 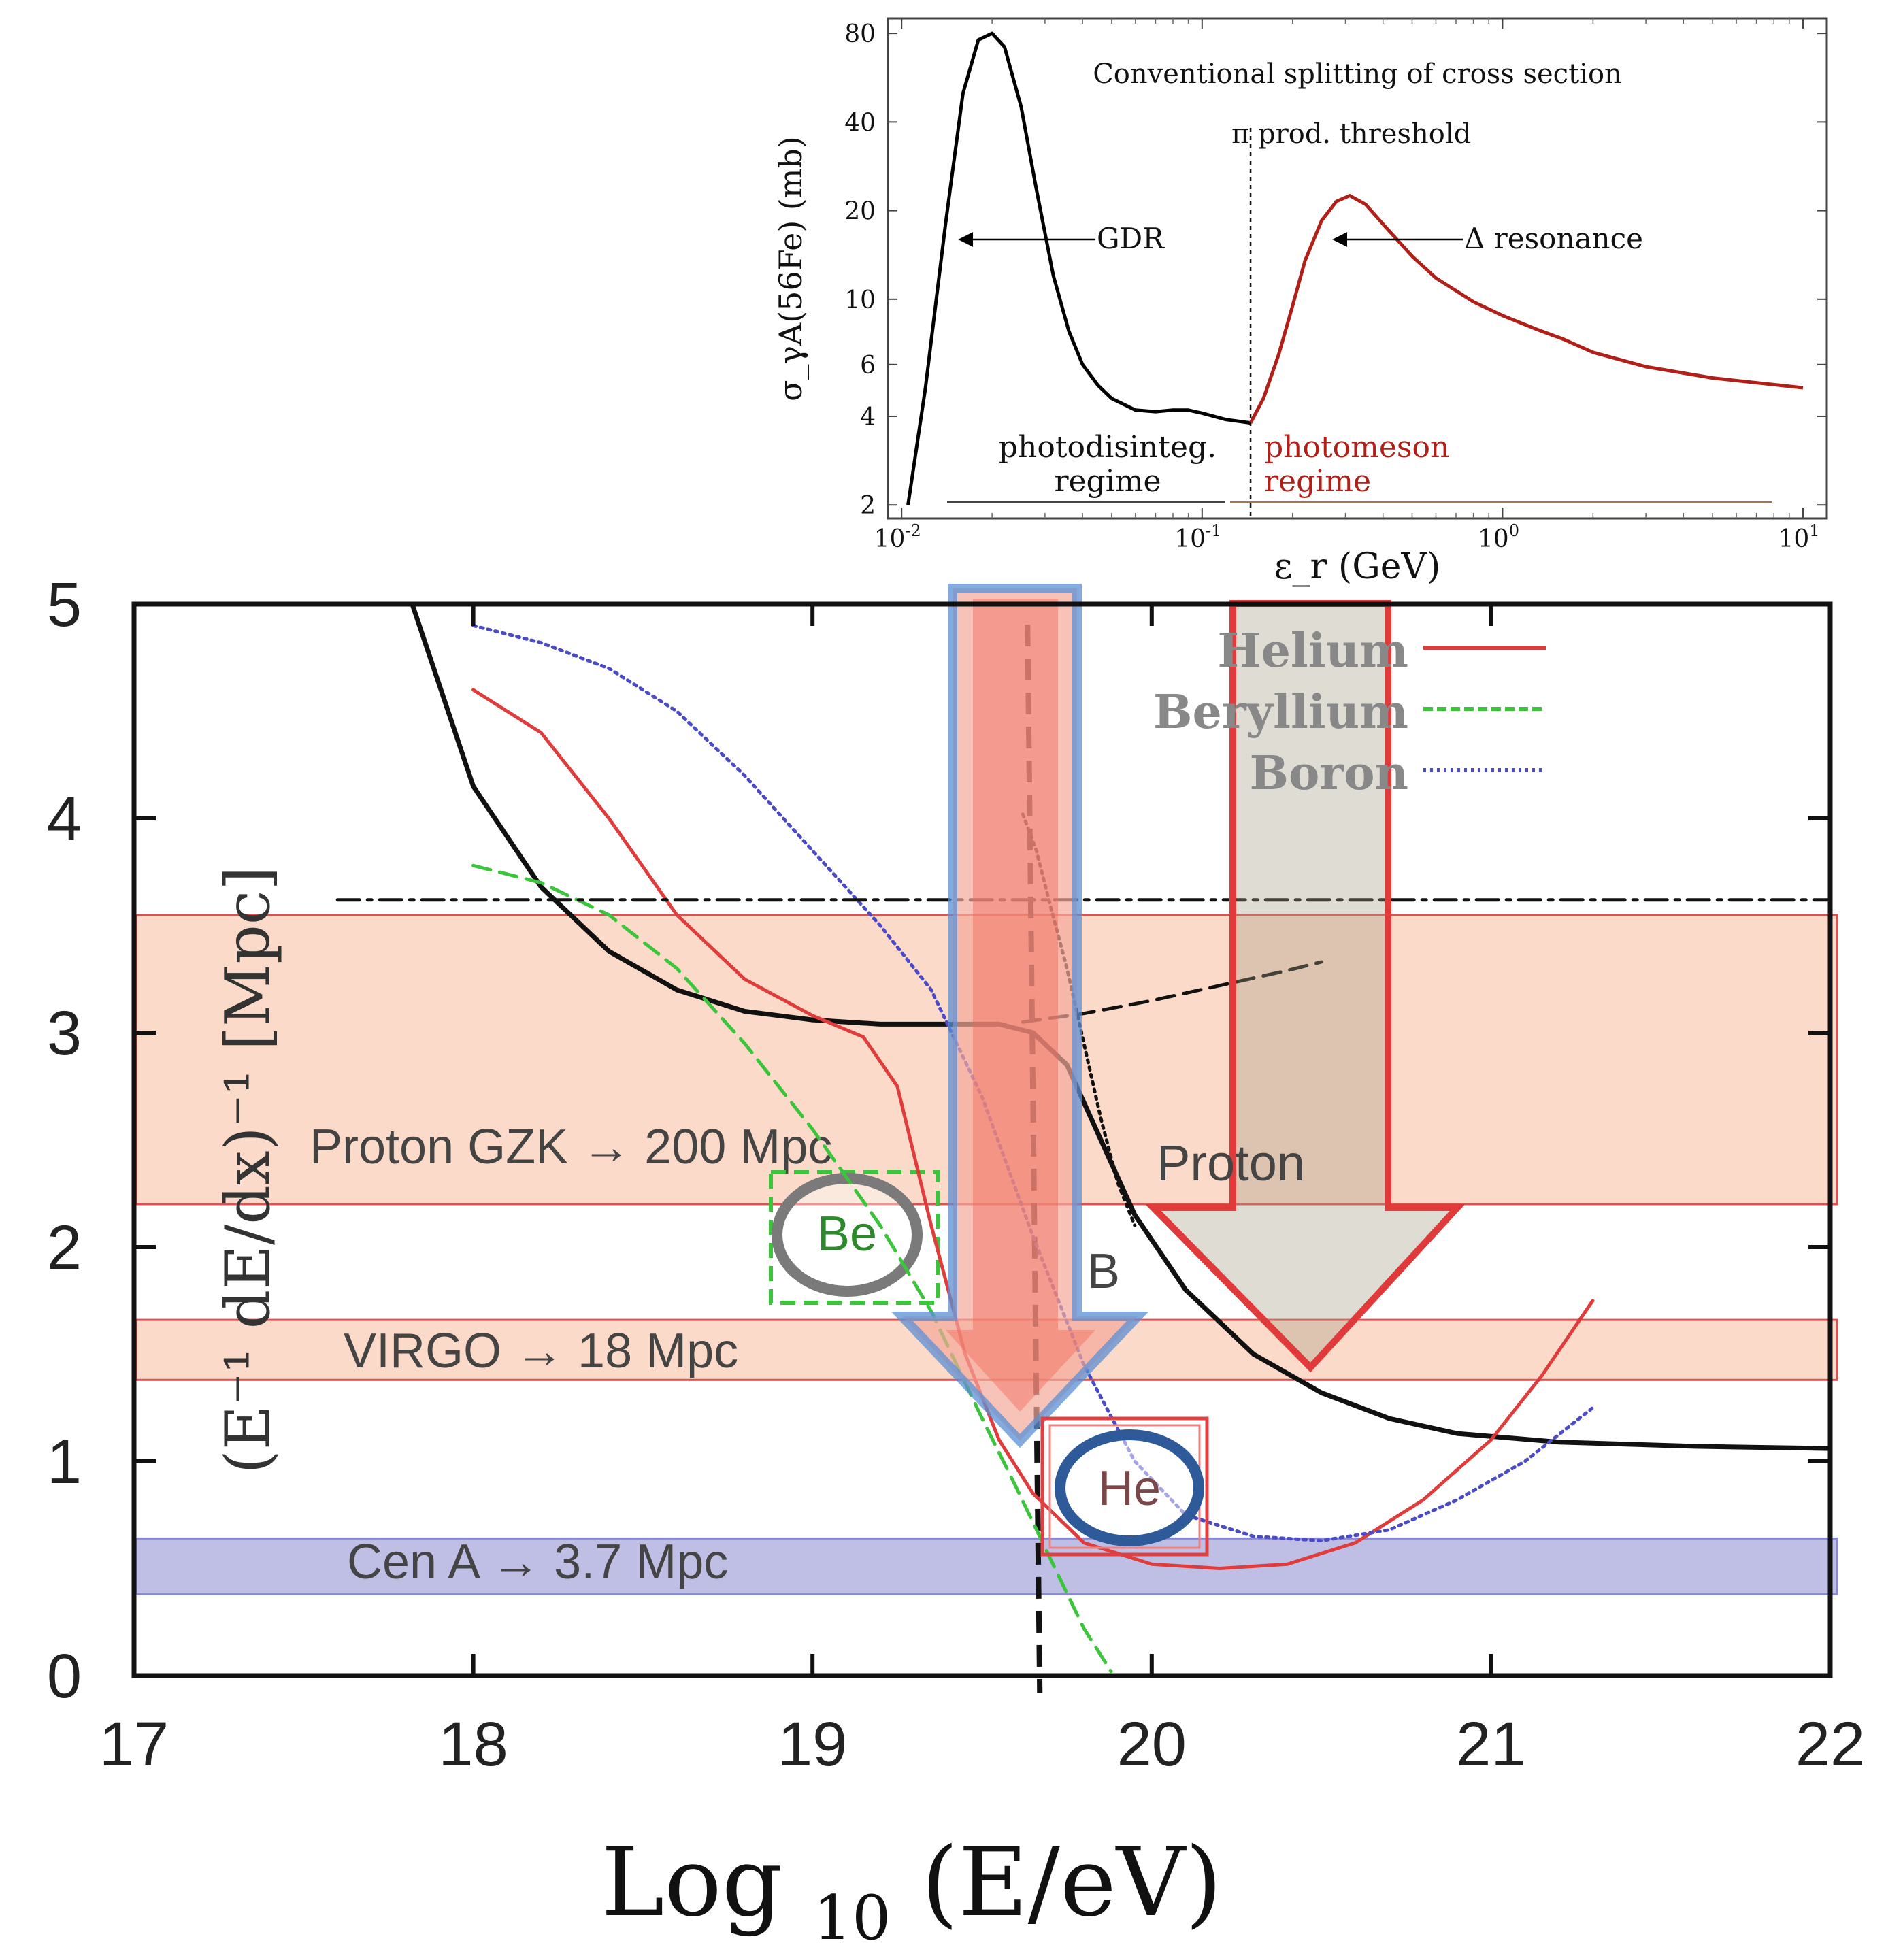 What do you see at coordinates (912, 1890) in the screenshot?
I see `main-x-label: Log 10 (E/eV)` at bounding box center [912, 1890].